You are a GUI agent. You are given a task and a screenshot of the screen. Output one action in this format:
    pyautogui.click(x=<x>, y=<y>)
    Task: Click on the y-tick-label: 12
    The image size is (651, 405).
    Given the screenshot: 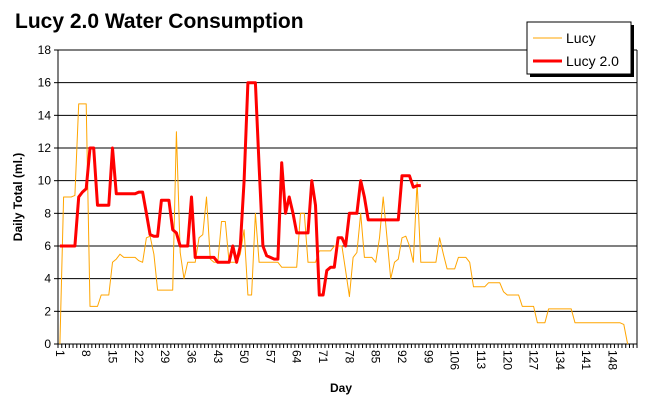 What is the action you would take?
    pyautogui.click(x=45, y=148)
    